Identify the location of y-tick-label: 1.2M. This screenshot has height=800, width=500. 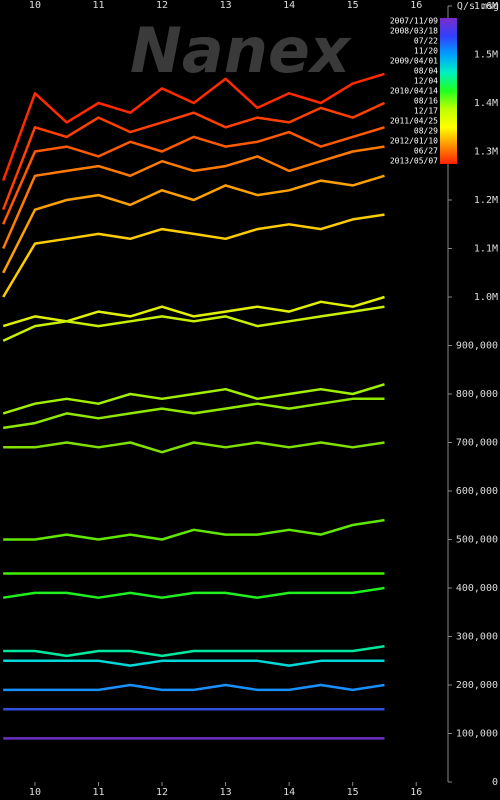
(486, 200).